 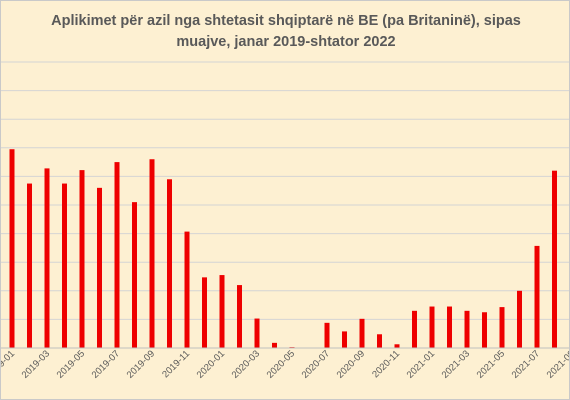 What do you see at coordinates (106, 364) in the screenshot?
I see `x-tick-label: 2019-07` at bounding box center [106, 364].